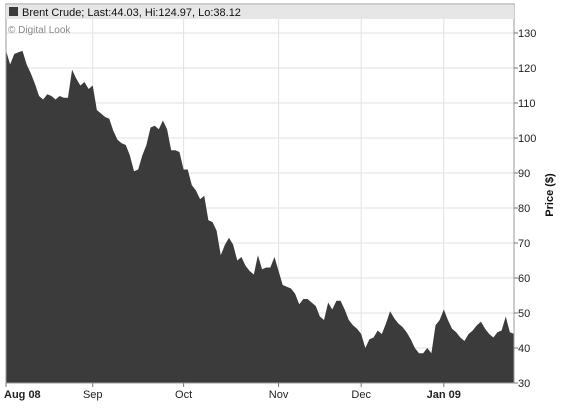  I want to click on y-tick-label: 80, so click(524, 209).